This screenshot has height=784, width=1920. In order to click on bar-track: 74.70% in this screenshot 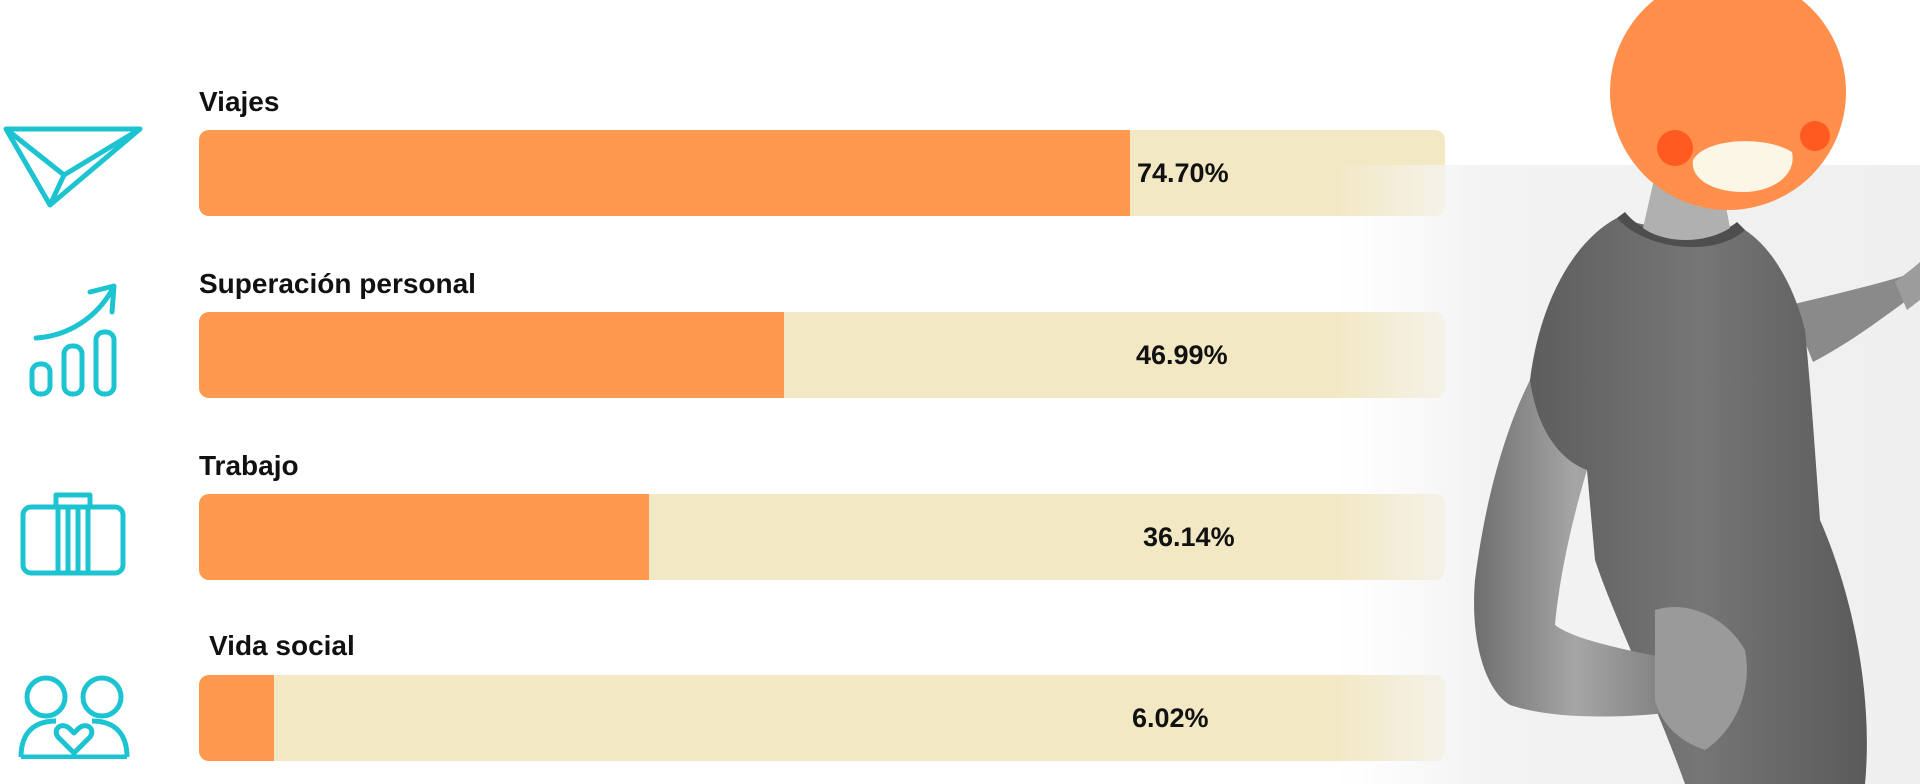, I will do `click(822, 173)`.